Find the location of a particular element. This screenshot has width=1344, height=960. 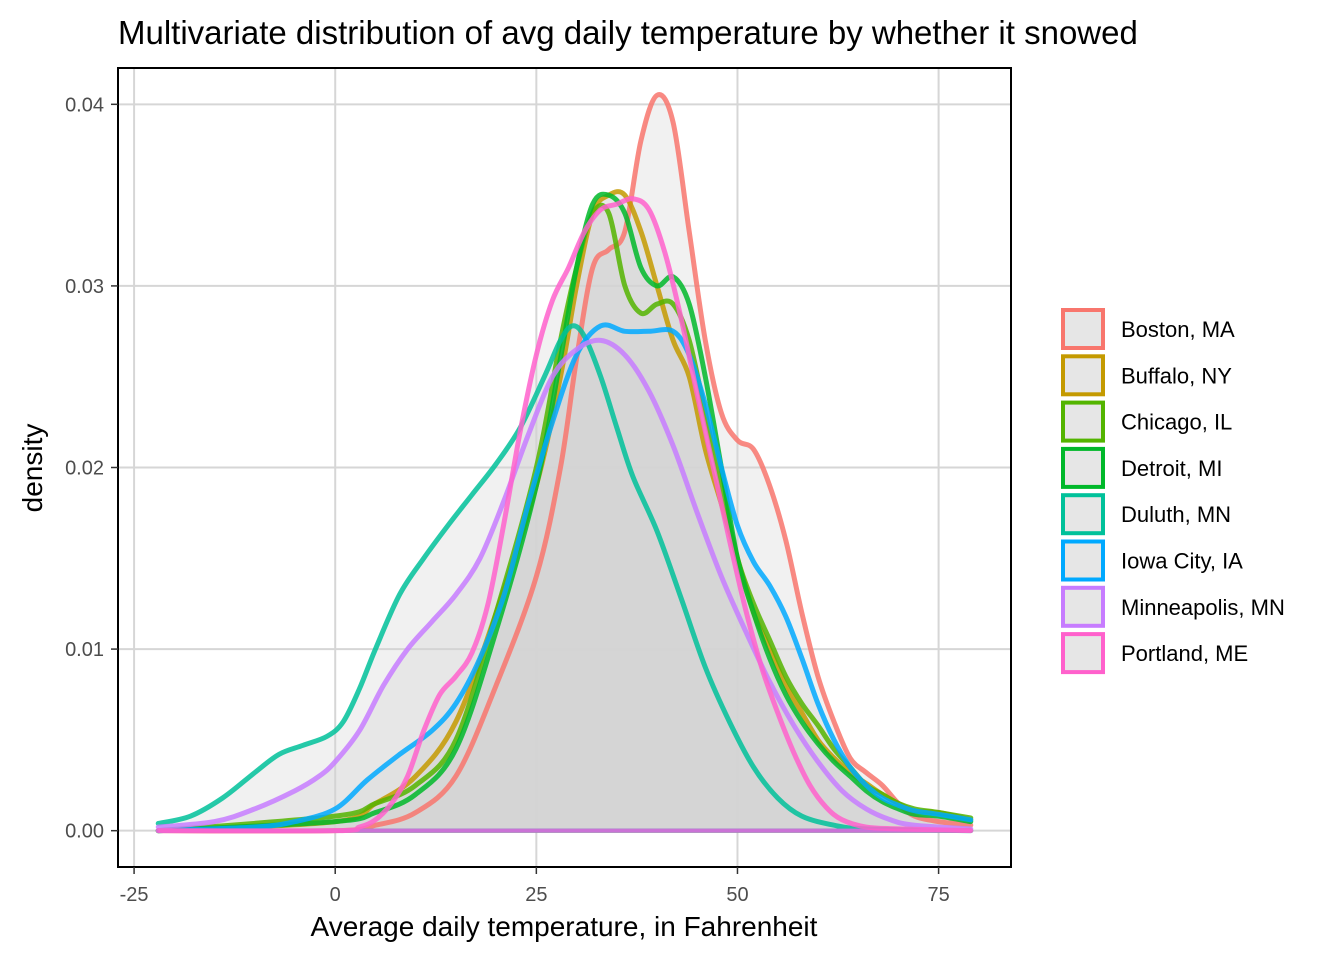

legend-label: Chicago, IL is located at coordinates (1176, 422).